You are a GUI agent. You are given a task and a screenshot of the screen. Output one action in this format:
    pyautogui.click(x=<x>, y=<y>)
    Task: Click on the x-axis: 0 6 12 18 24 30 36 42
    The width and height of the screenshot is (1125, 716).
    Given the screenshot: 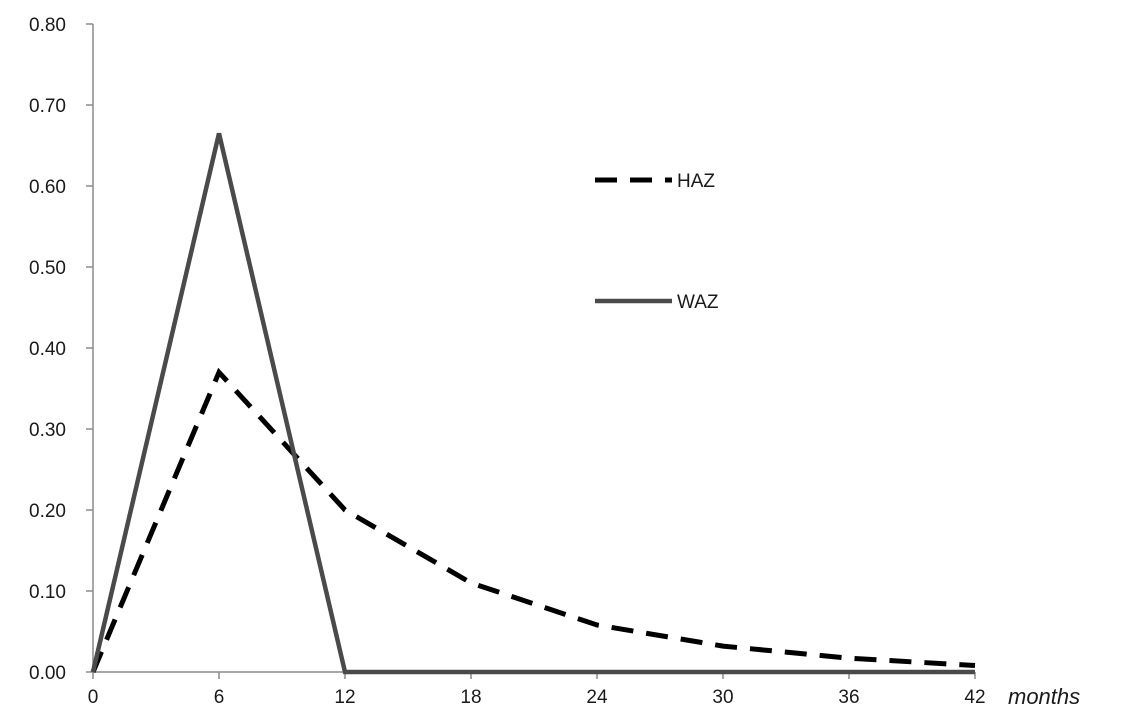 What is the action you would take?
    pyautogui.click(x=537, y=689)
    